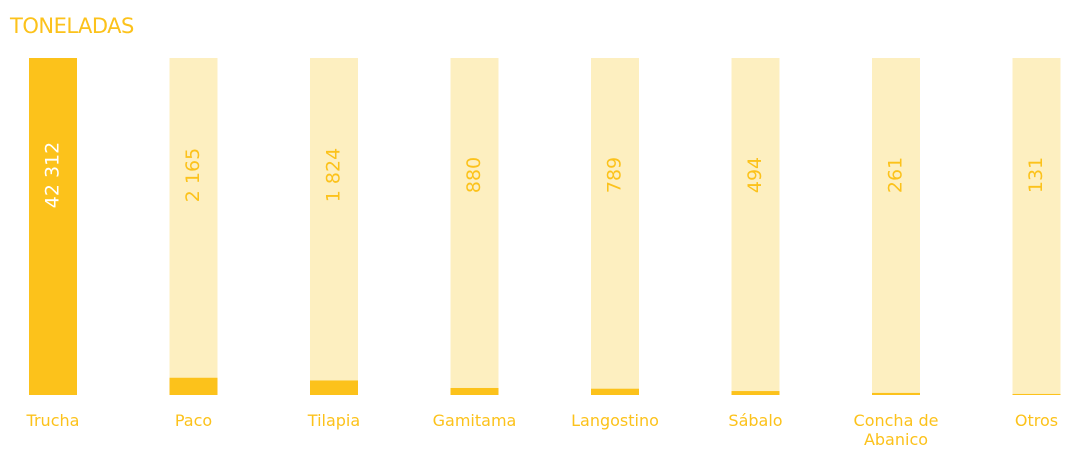 Image resolution: width=1068 pixels, height=453 pixels. Describe the element at coordinates (755, 420) in the screenshot. I see `category-label: Sábalo` at that location.